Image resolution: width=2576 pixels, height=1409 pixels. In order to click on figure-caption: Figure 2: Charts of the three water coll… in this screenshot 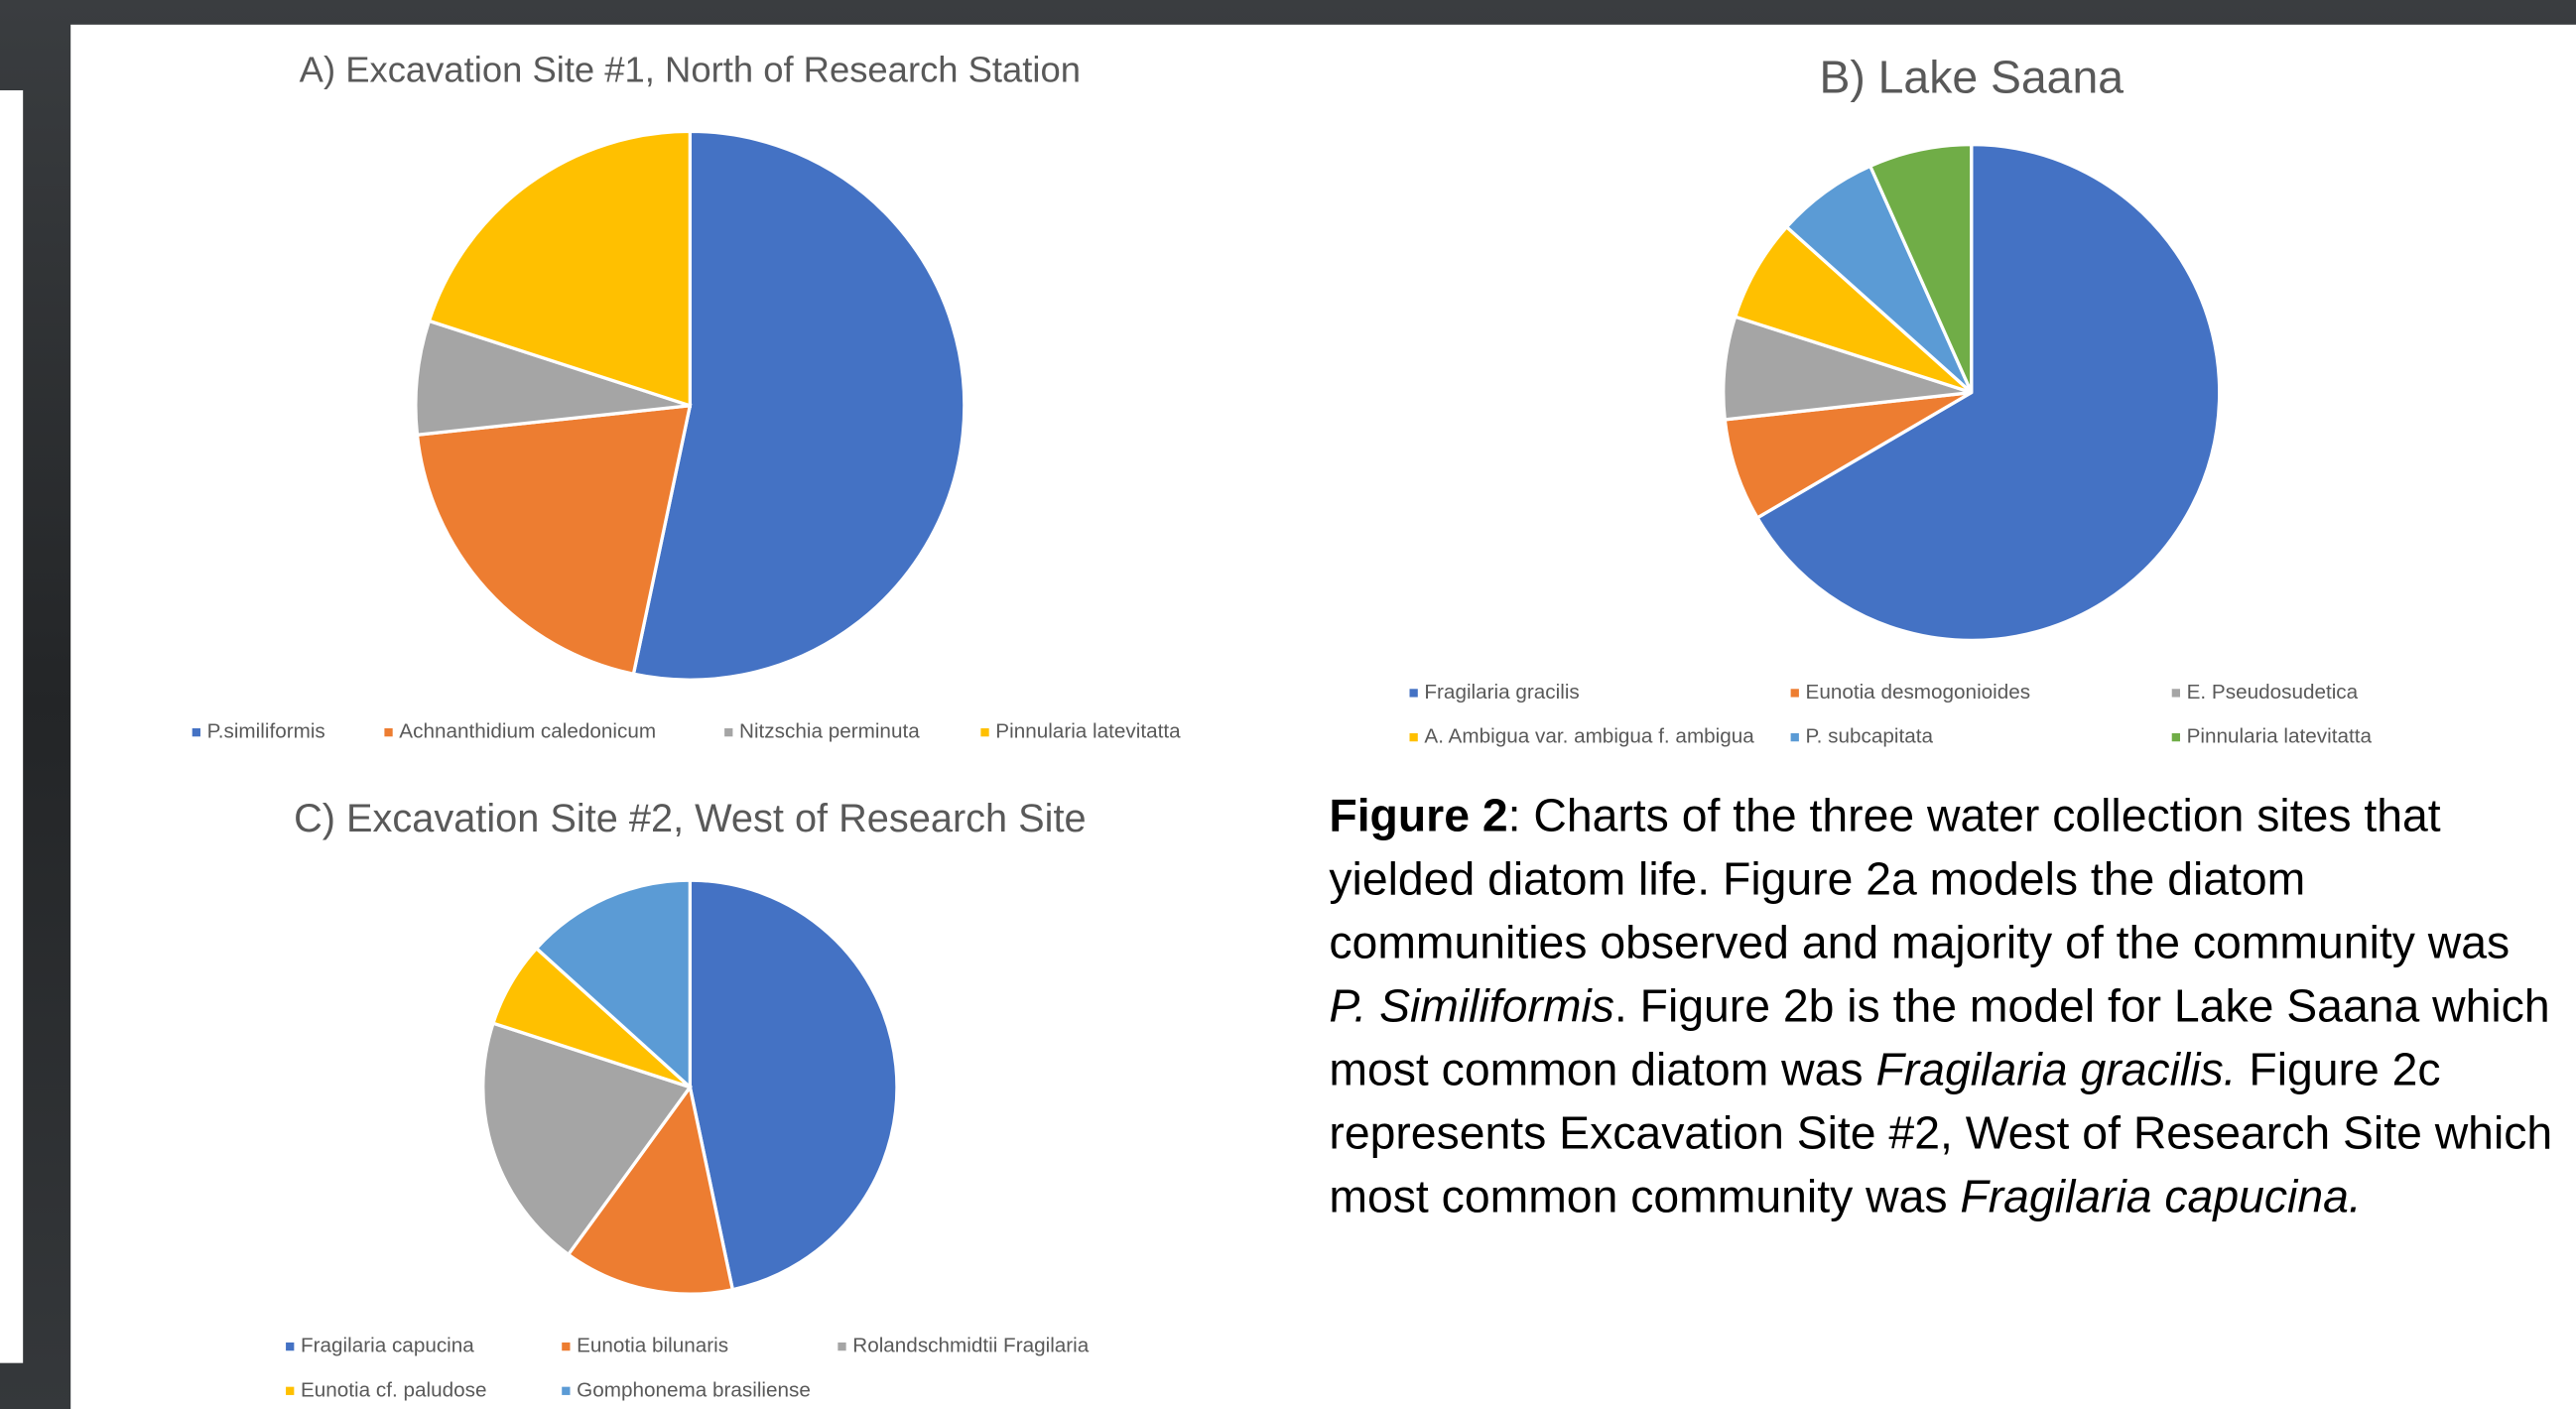, I will do `click(1941, 1005)`.